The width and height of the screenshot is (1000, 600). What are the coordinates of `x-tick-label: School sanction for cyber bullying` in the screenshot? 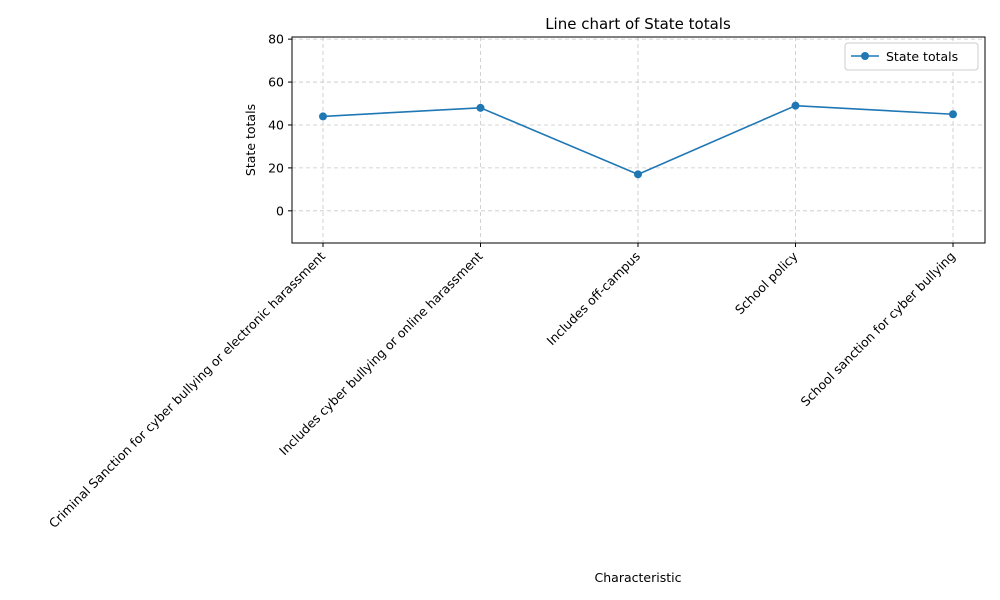 It's located at (878, 329).